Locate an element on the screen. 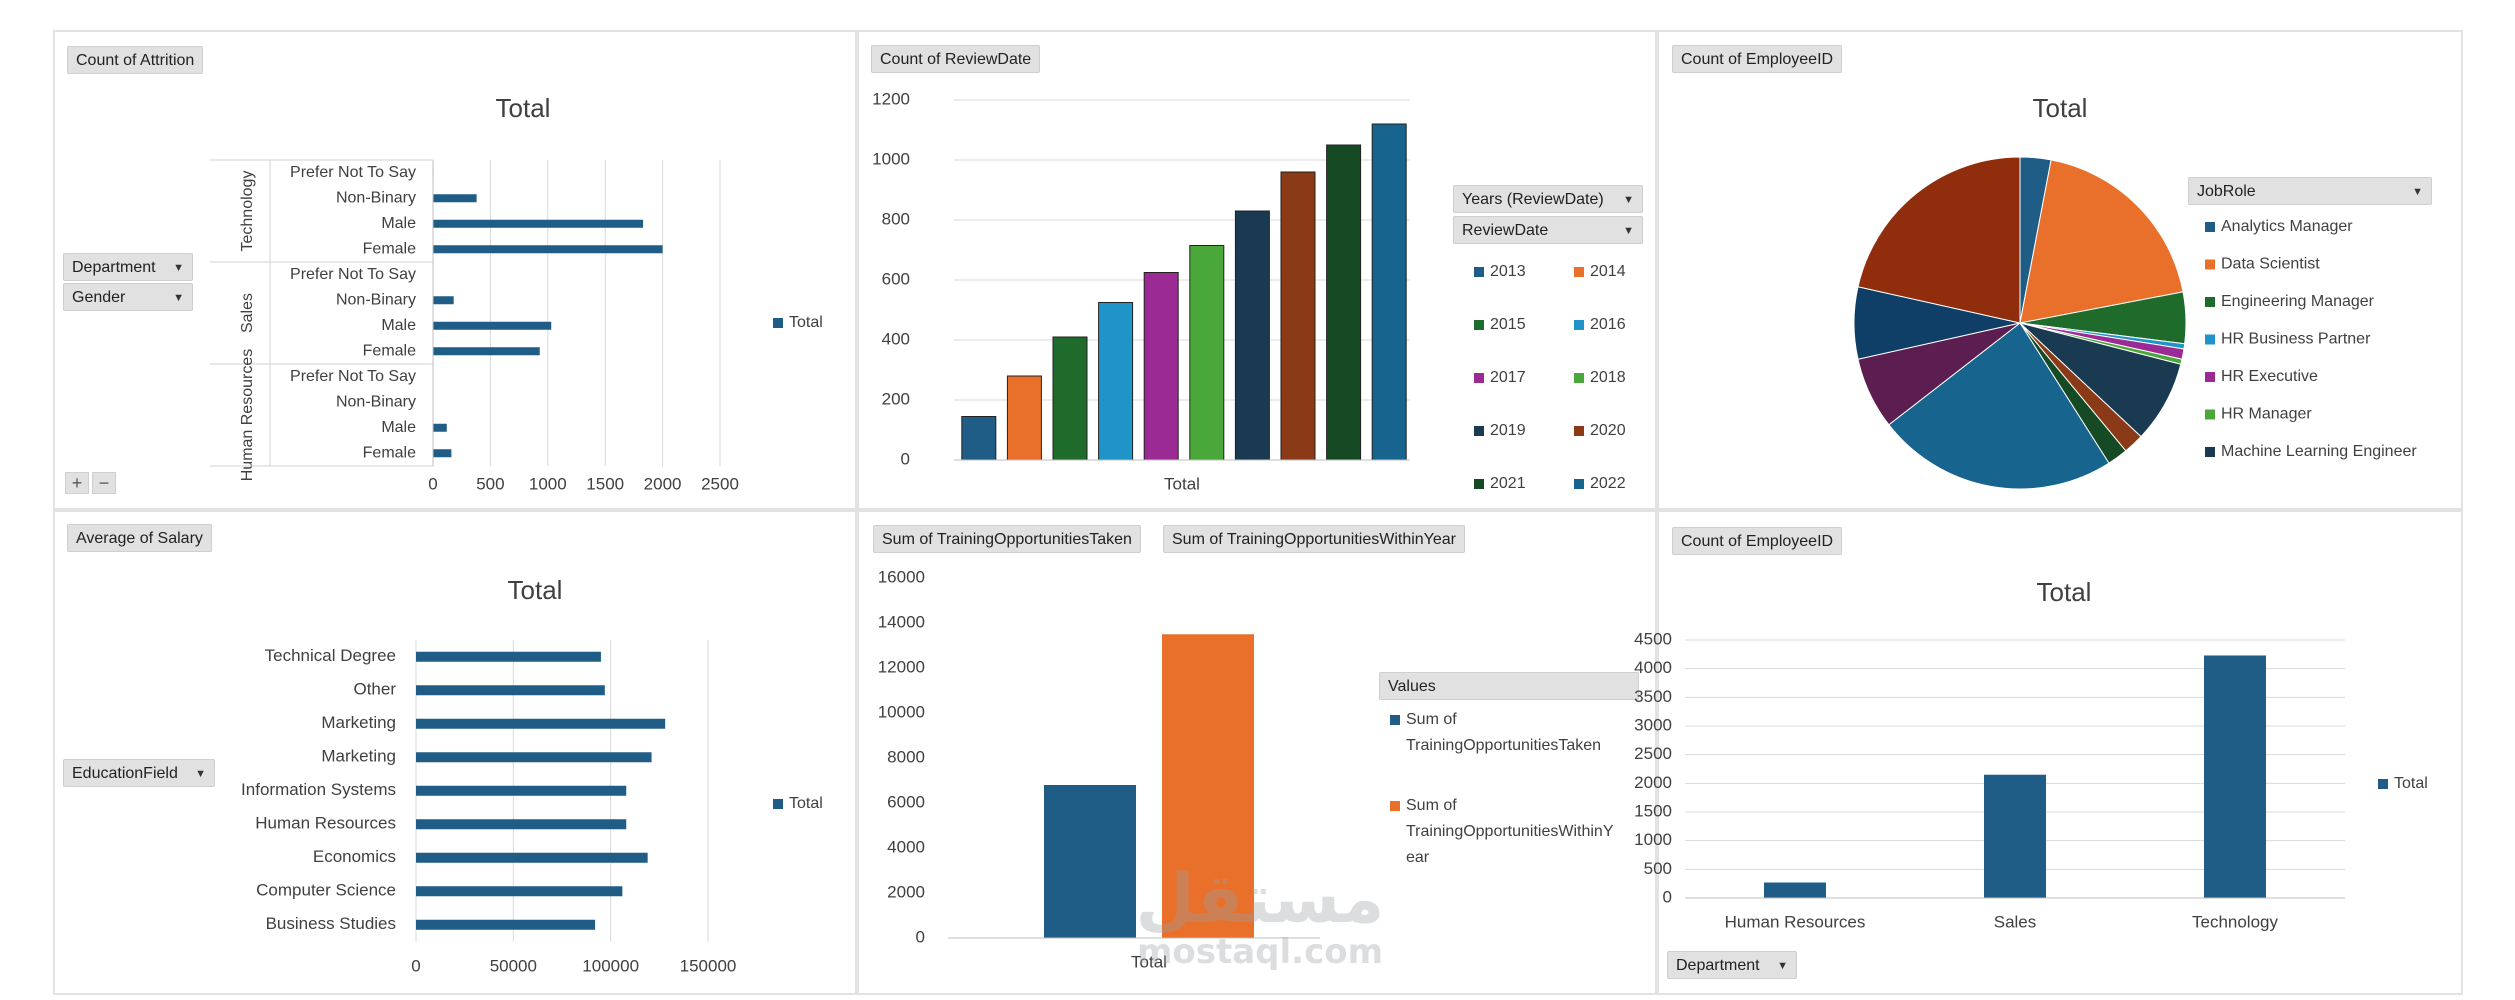 This screenshot has width=2515, height=1000. chart6-legend-label: Total is located at coordinates (2411, 783).